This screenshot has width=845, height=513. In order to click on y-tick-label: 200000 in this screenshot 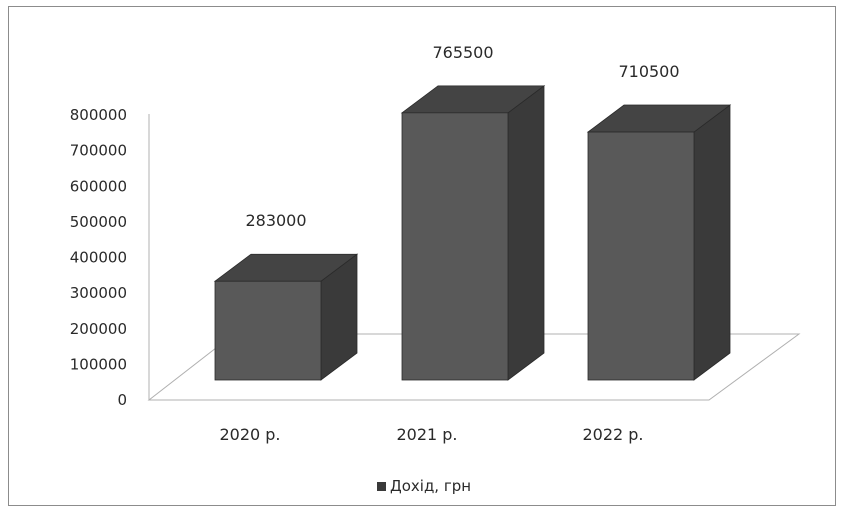, I will do `click(98, 329)`.